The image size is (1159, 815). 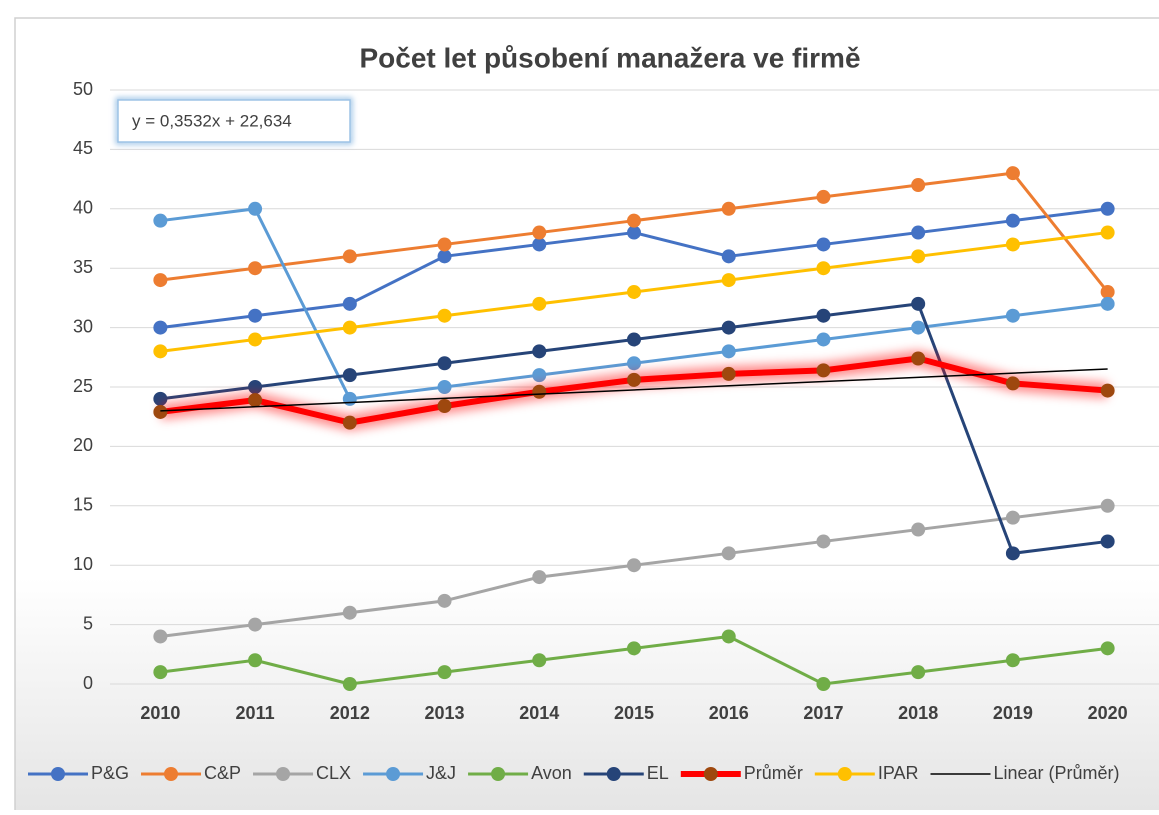 What do you see at coordinates (609, 57) in the screenshot?
I see `chart-title: Počet let působení manažera ve firmě` at bounding box center [609, 57].